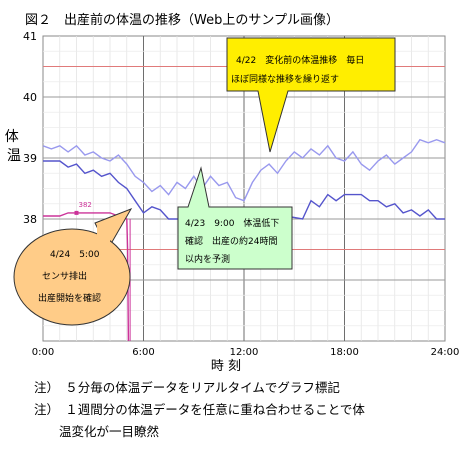 Image resolution: width=463 pixels, height=452 pixels. I want to click on x-tick-label: 12:00, so click(244, 352).